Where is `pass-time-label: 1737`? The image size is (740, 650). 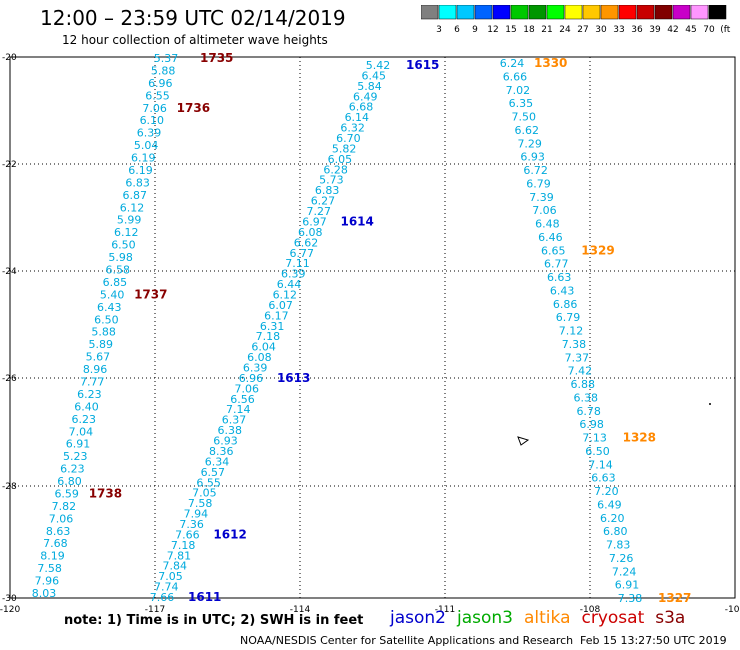
pass-time-label: 1737 is located at coordinates (150, 294).